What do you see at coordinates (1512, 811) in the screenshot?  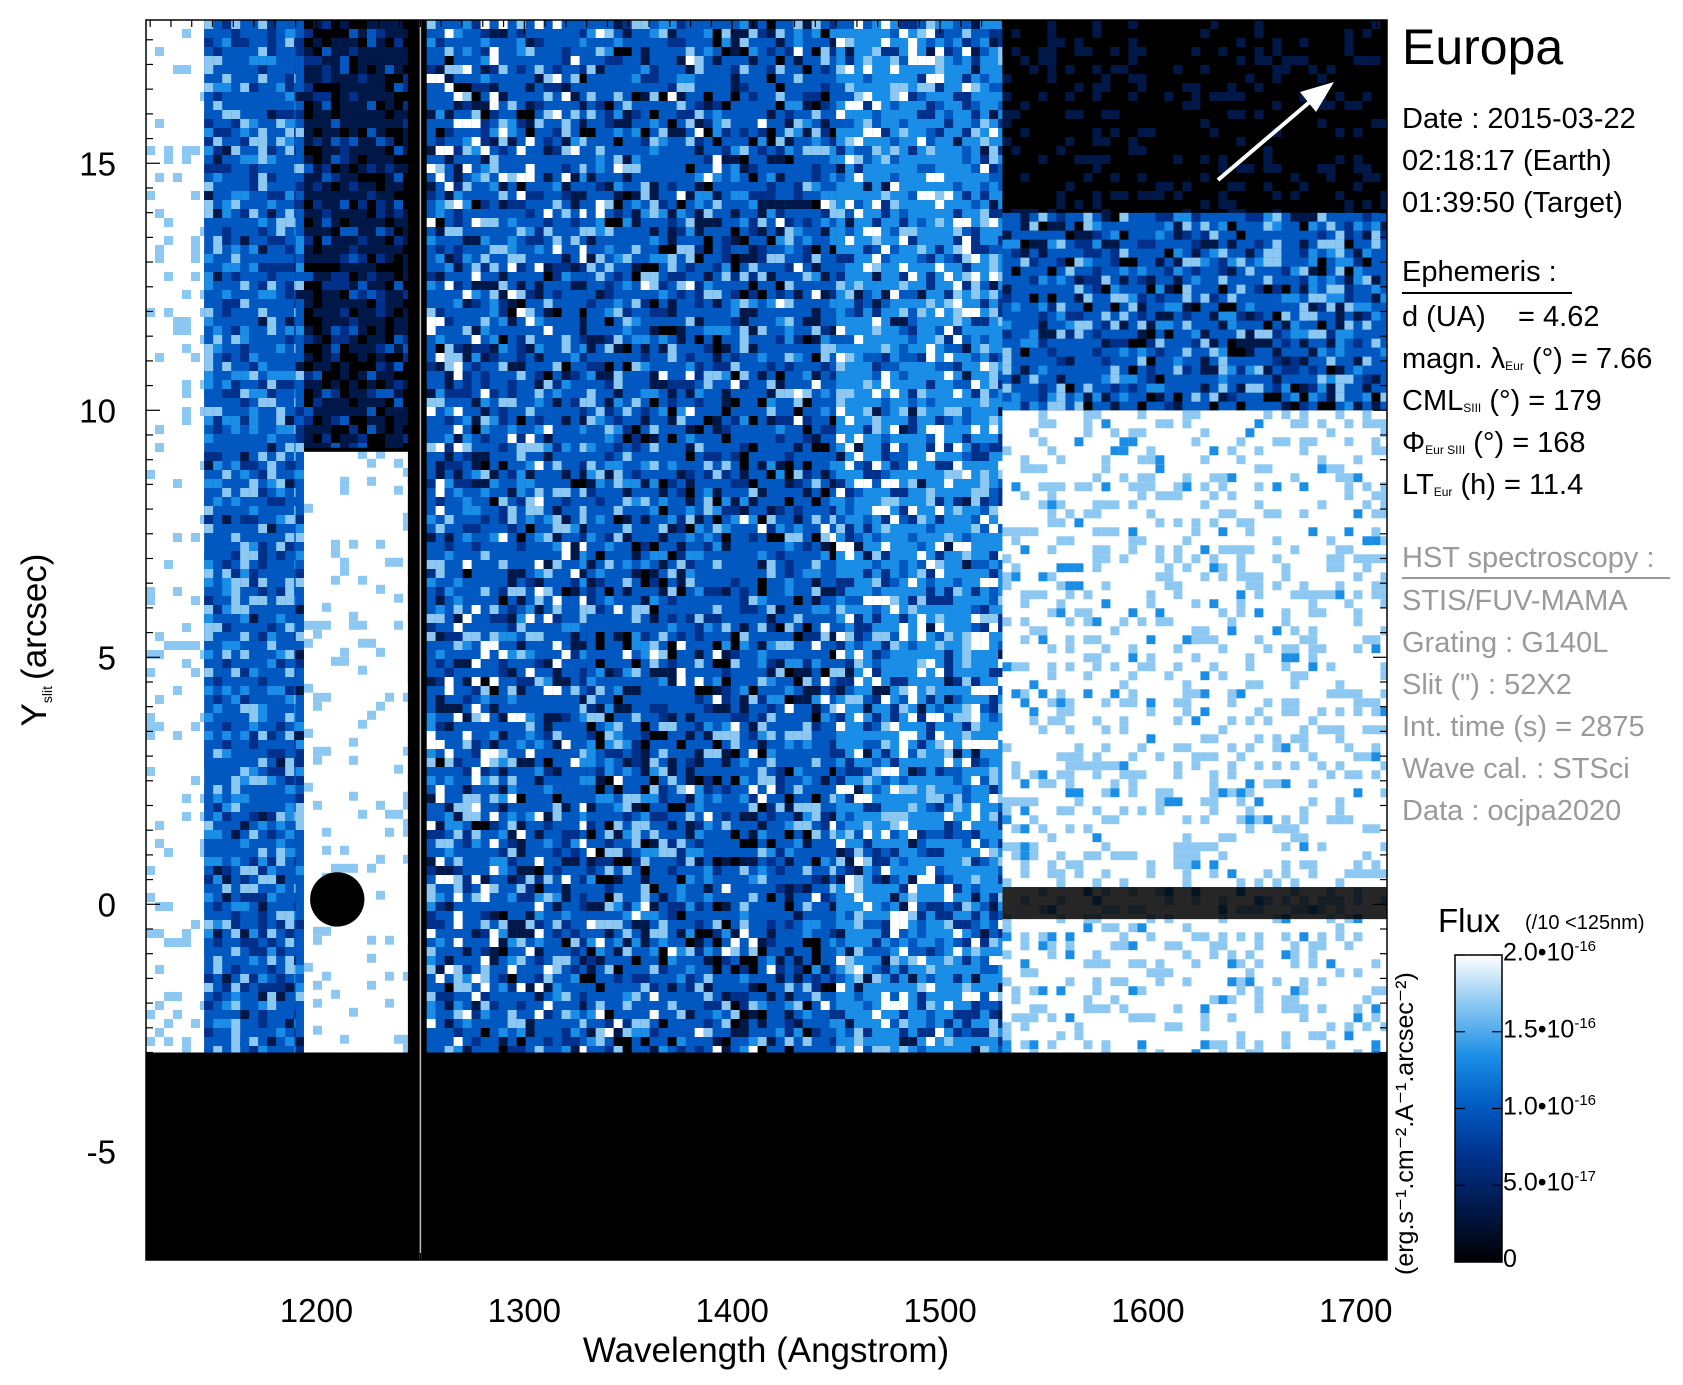 I see `dataset-id: Data : ocjpa2020` at bounding box center [1512, 811].